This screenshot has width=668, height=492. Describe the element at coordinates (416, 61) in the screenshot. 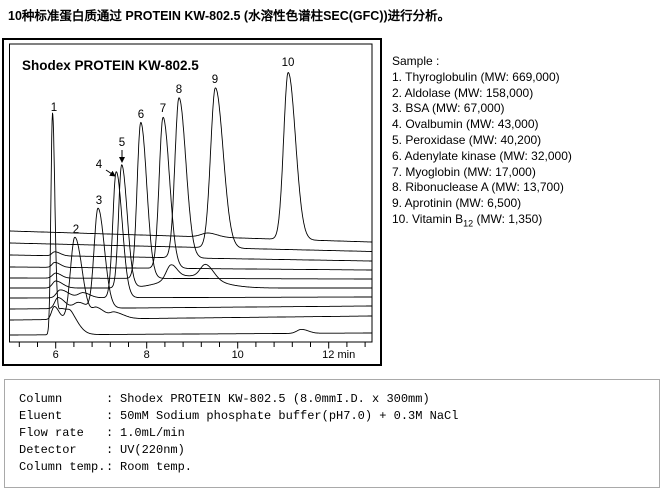

I see `sample-heading: Sample :` at that location.